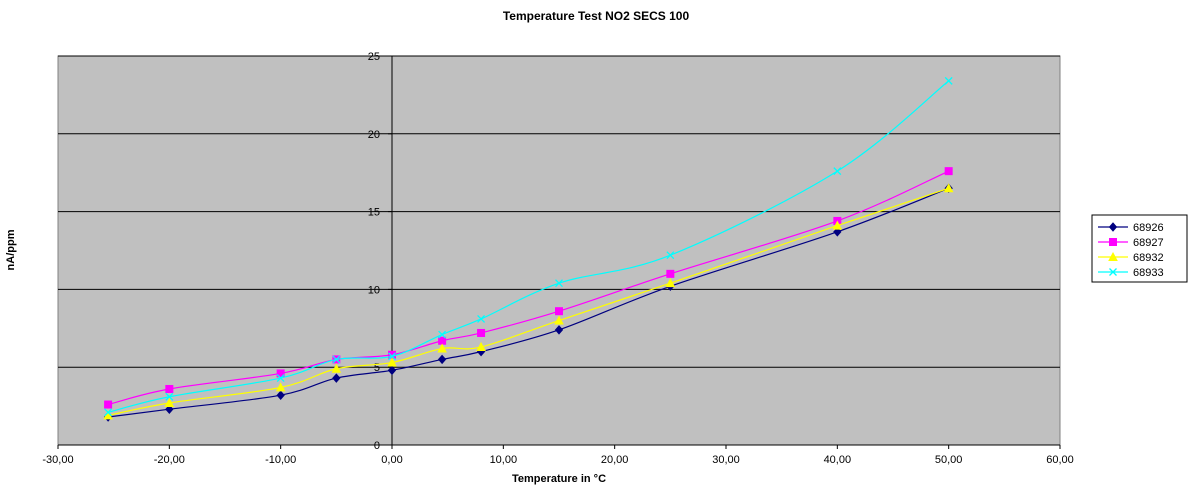  What do you see at coordinates (374, 135) in the screenshot?
I see `y-tick-label: 20` at bounding box center [374, 135].